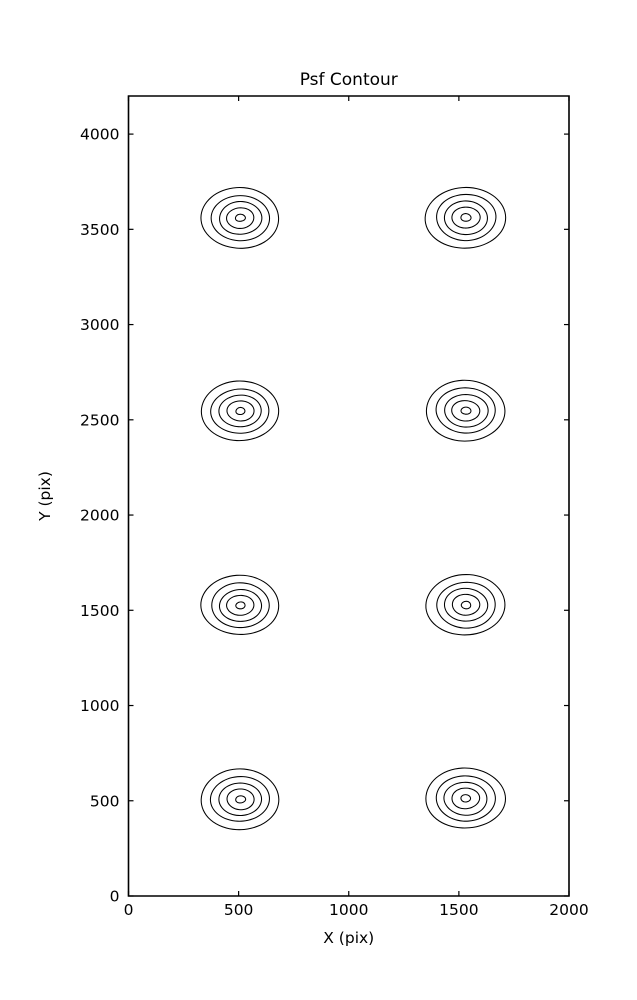  What do you see at coordinates (99, 611) in the screenshot?
I see `y-tick-label: 1500` at bounding box center [99, 611].